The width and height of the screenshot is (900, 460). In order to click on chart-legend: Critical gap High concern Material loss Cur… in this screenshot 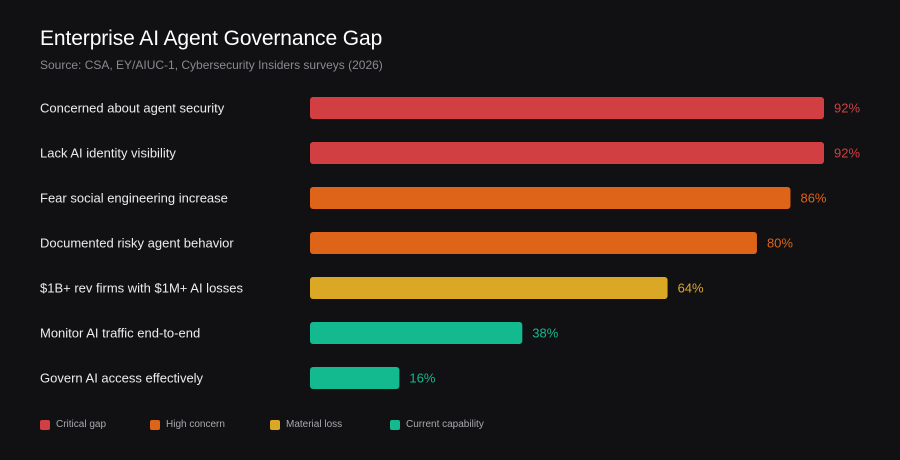, I will do `click(285, 424)`.